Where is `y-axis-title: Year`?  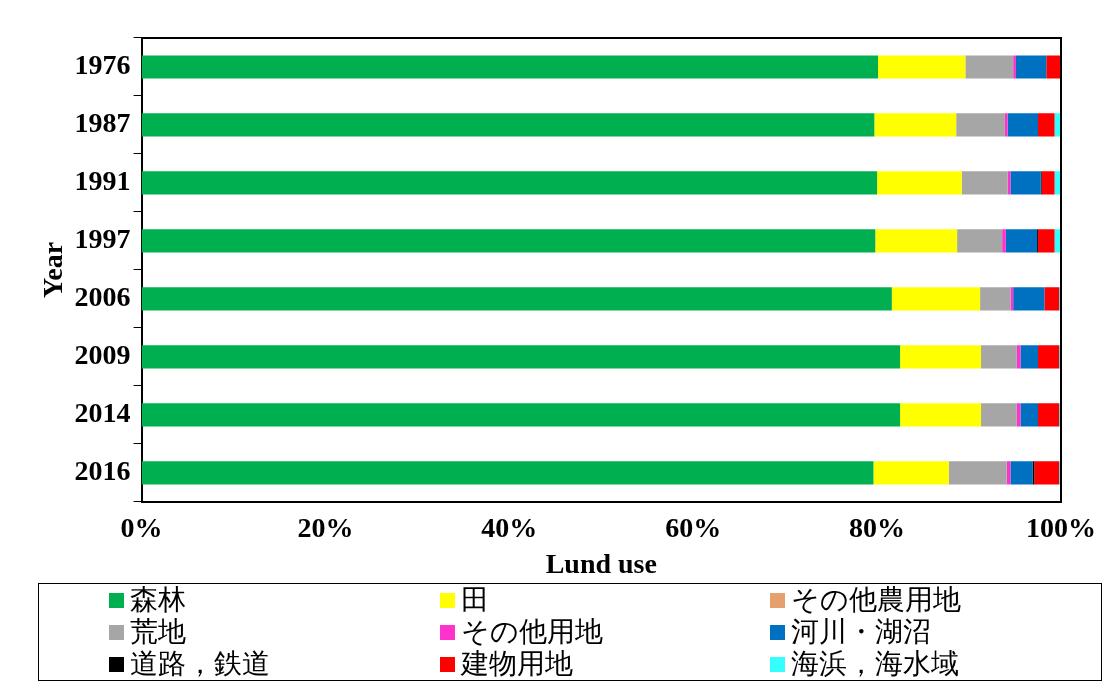 y-axis-title: Year is located at coordinates (53, 269).